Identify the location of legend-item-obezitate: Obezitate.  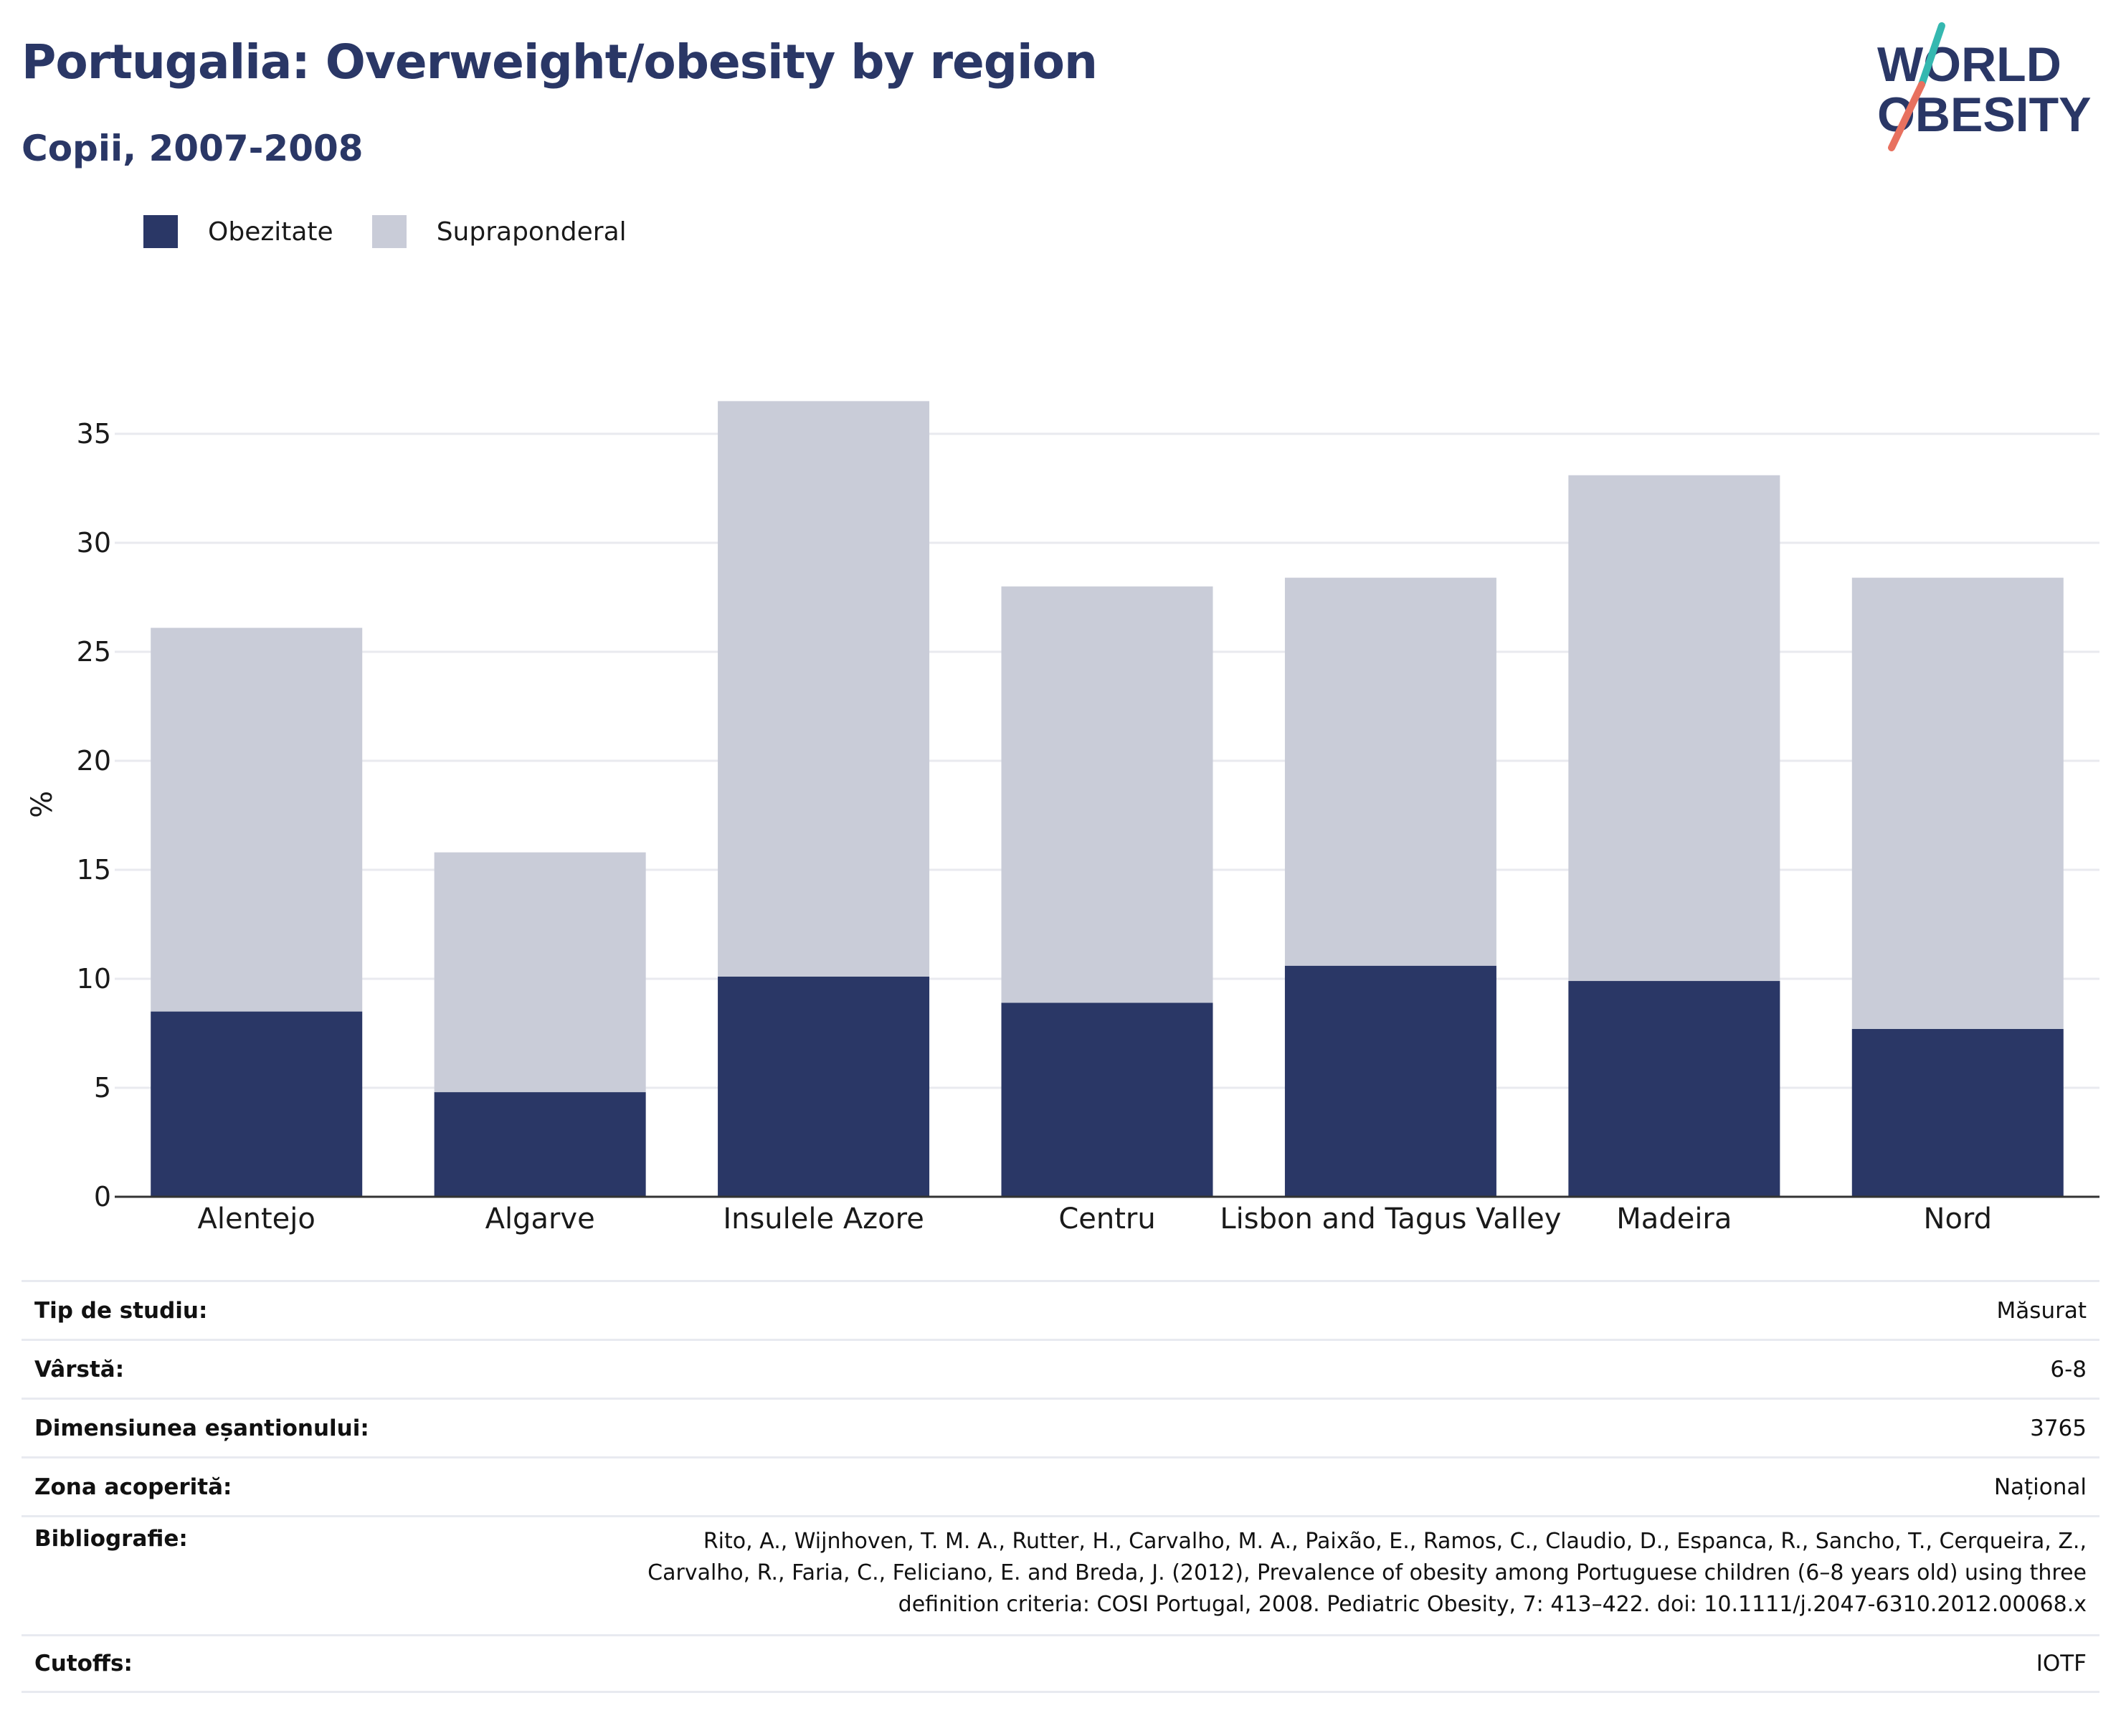
(238, 231).